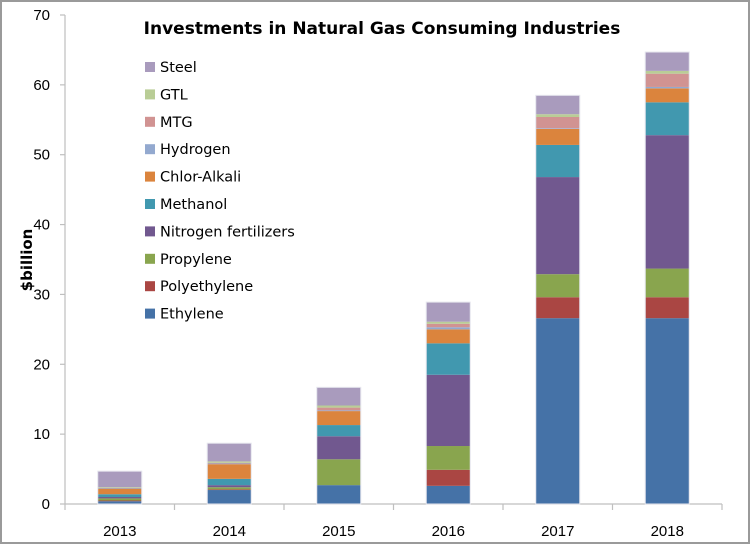  Describe the element at coordinates (667, 308) in the screenshot. I see `bar-segment-polyethylene-2018` at that location.